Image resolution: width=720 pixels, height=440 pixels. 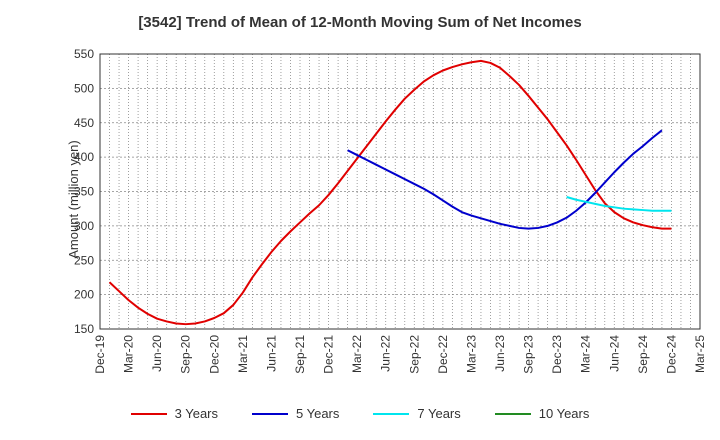 I want to click on x-tick-label: Sep-21, so click(x=300, y=354).